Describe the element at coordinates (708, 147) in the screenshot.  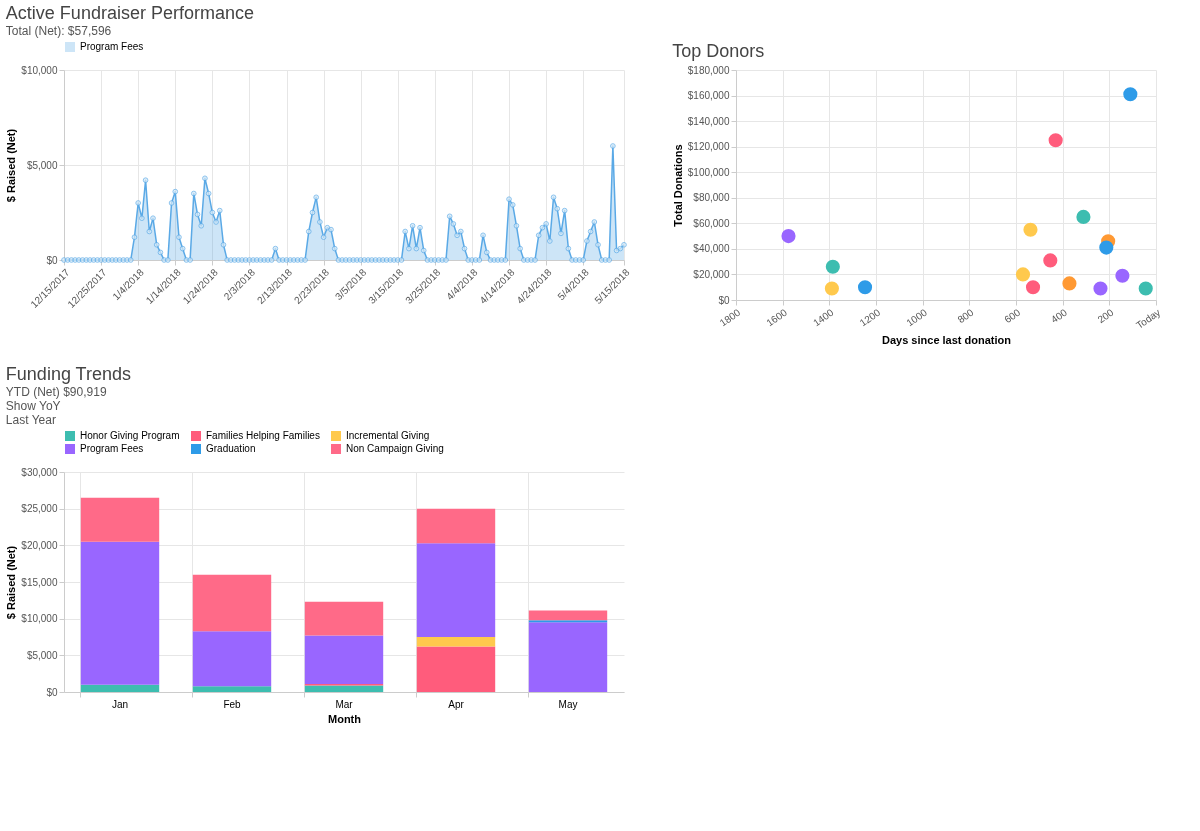
I see `y-tick-label: $120,000` at that location.